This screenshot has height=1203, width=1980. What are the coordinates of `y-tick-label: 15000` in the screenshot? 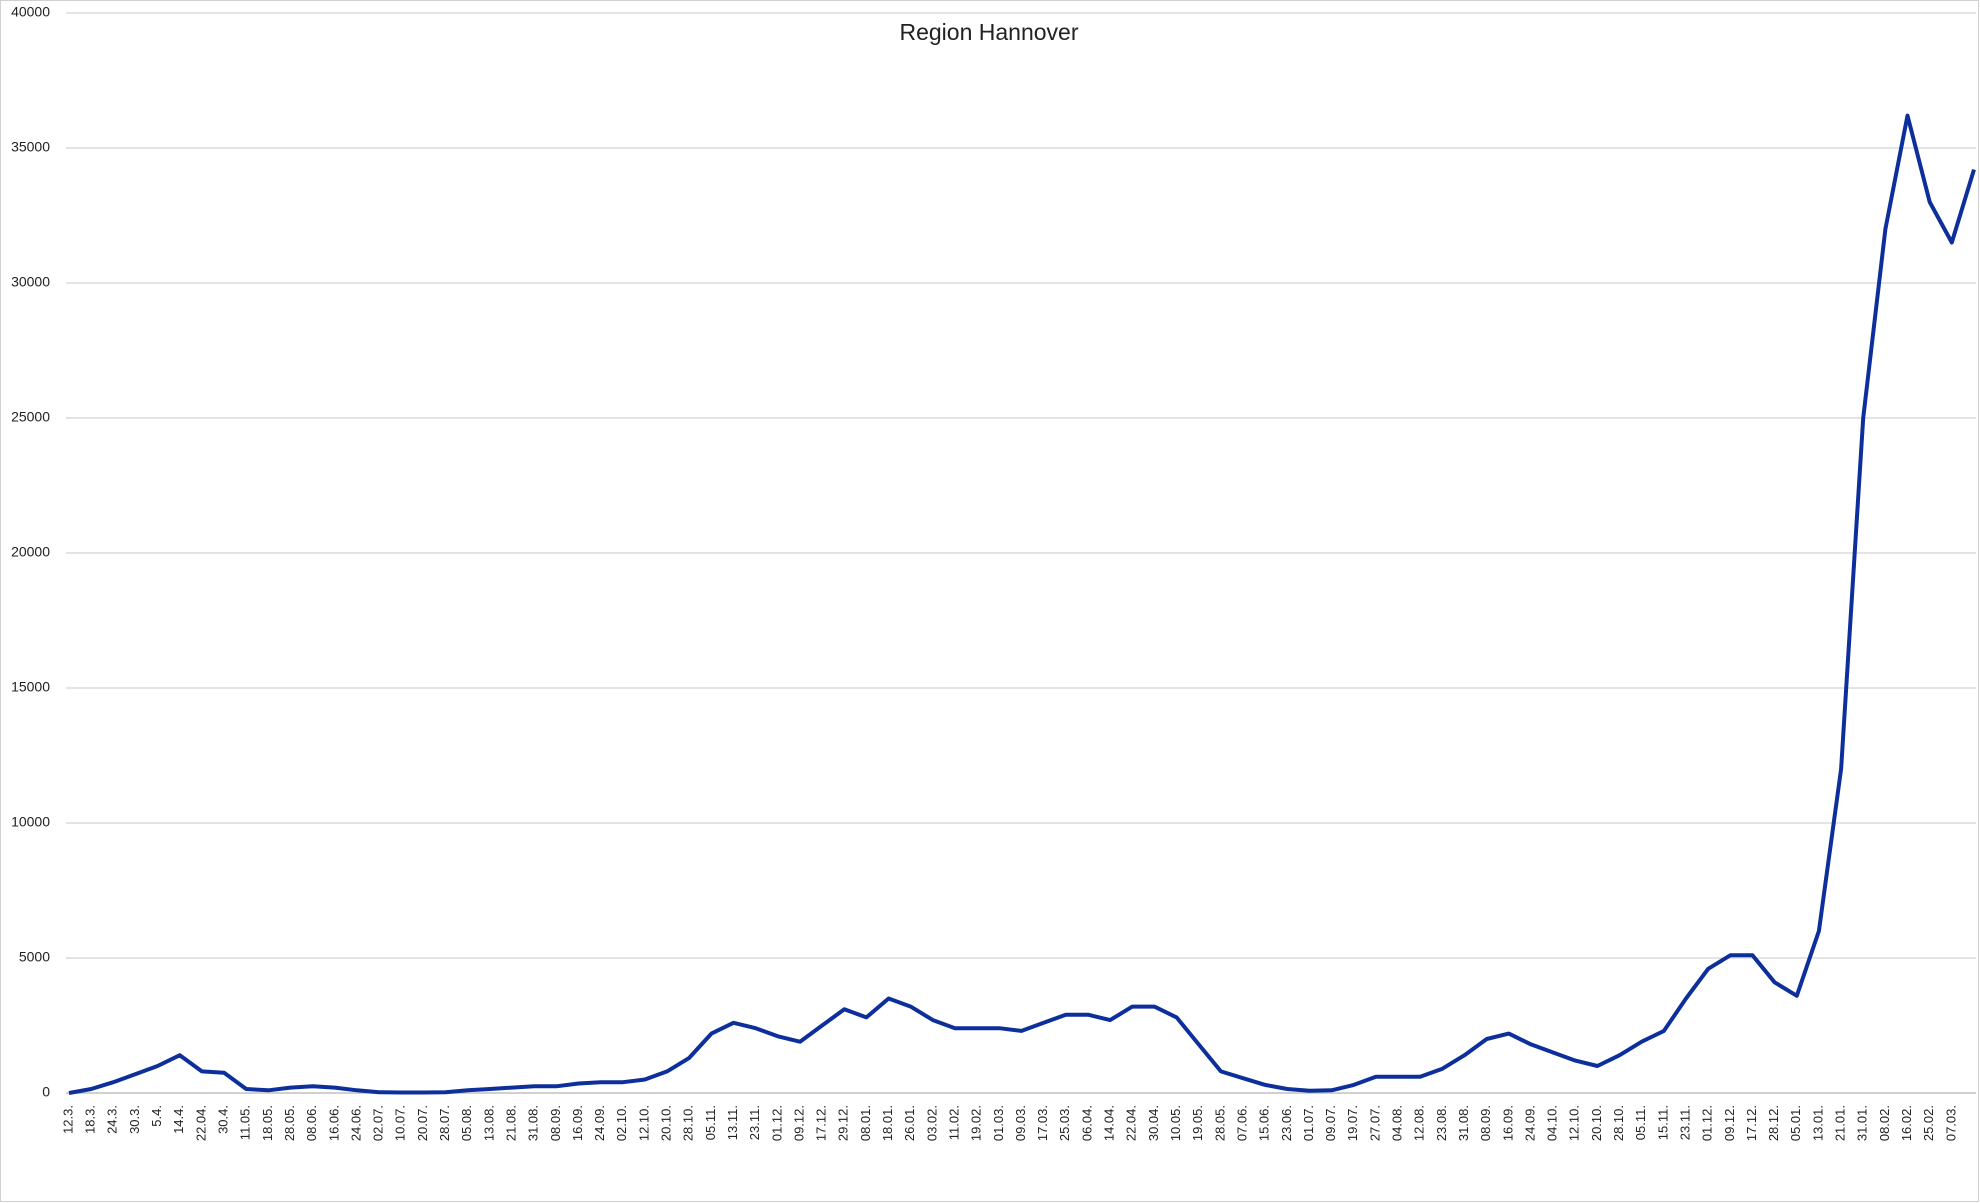 It's located at (30, 687).